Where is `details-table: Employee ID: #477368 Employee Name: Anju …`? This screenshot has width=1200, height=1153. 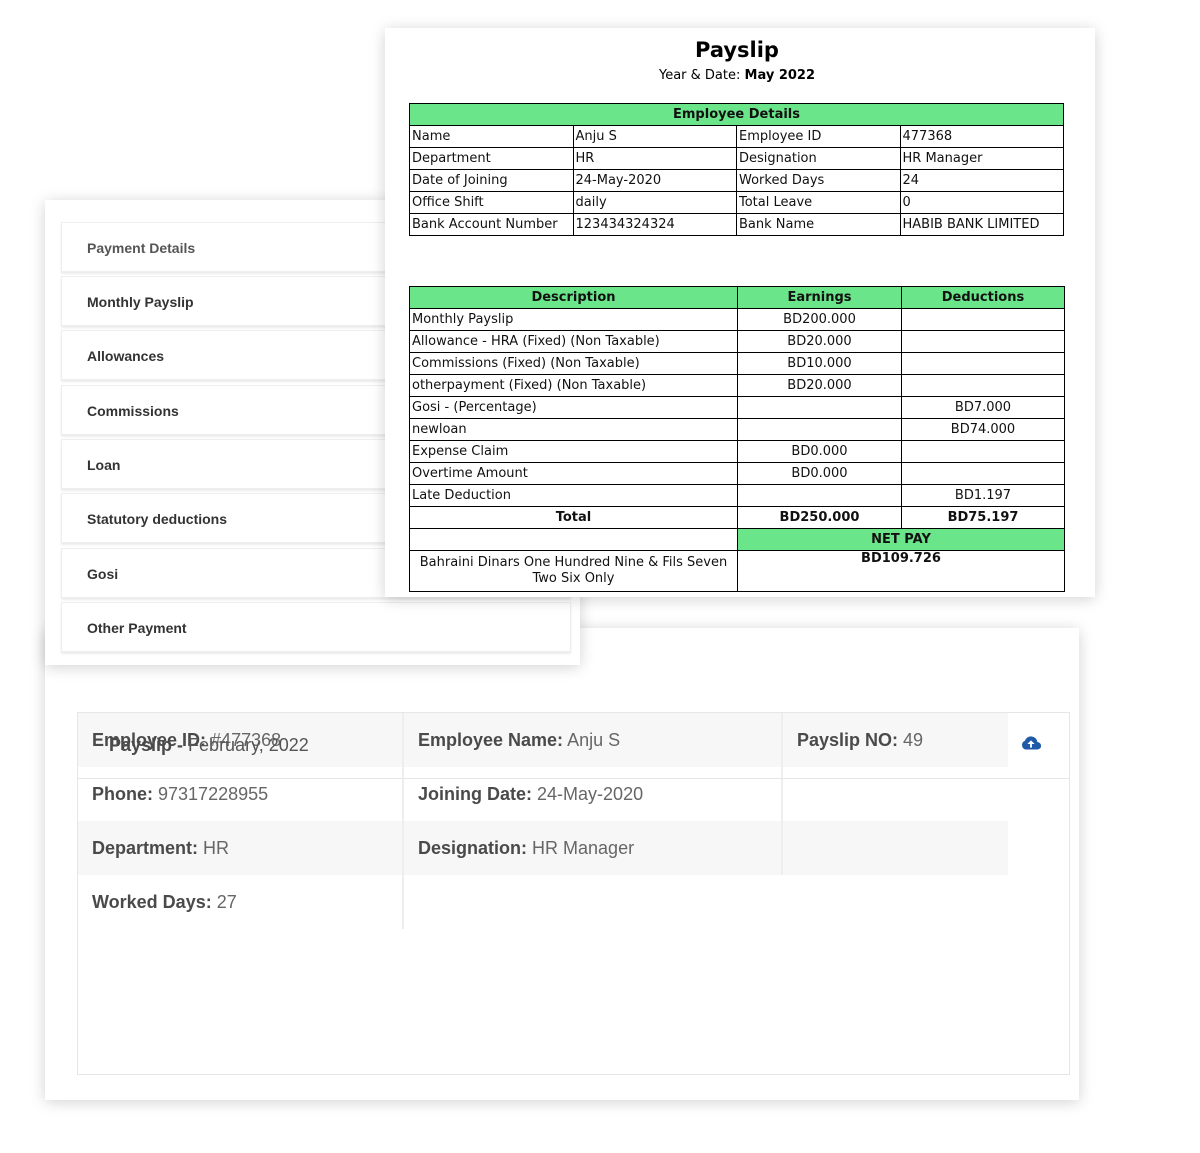
details-table: Employee ID: #477368 Employee Name: Anju … is located at coordinates (543, 821).